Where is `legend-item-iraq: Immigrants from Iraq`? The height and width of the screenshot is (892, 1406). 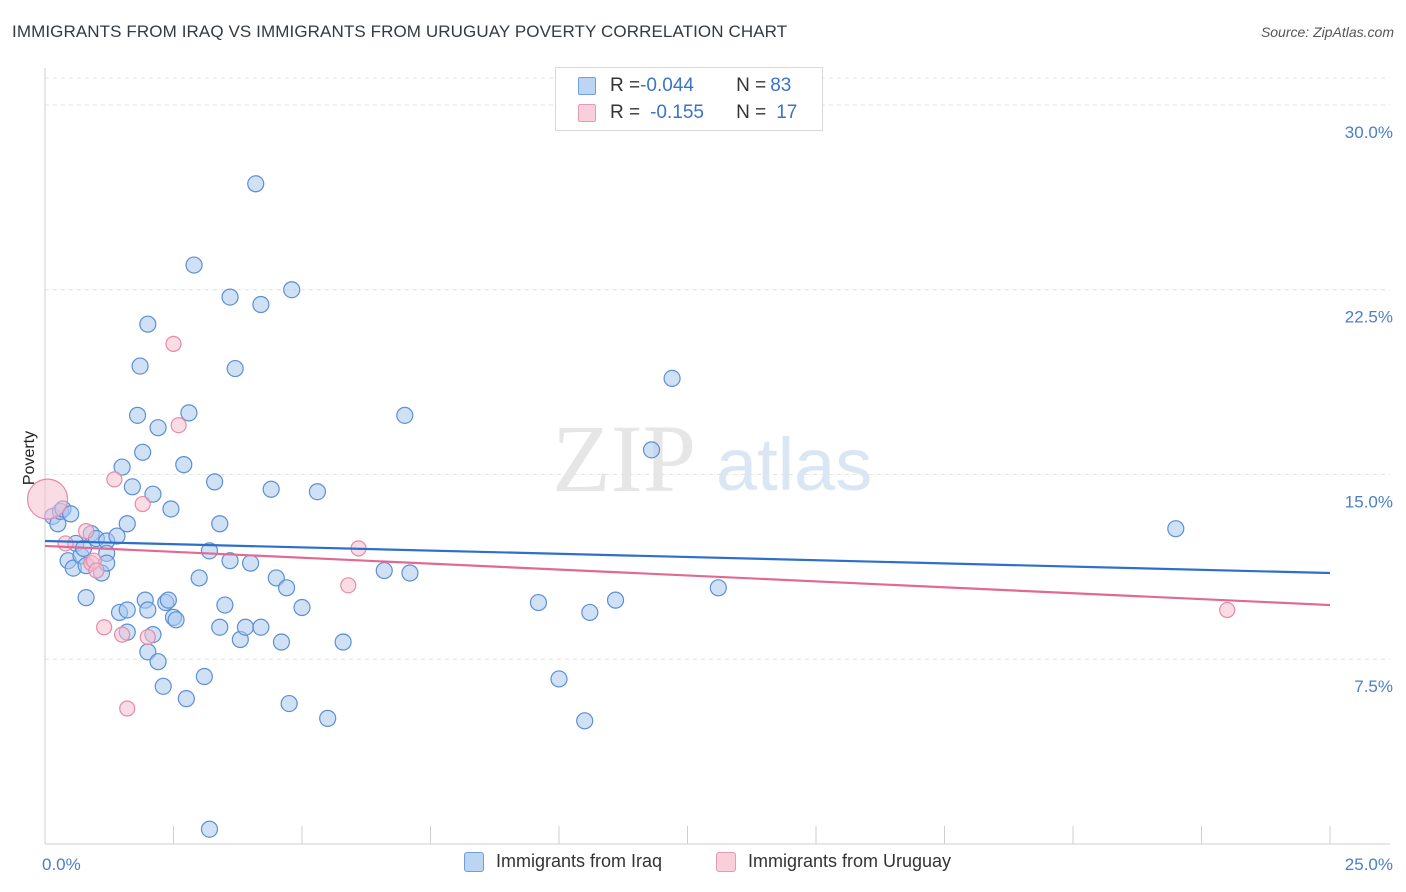
legend-item-iraq: Immigrants from Iraq is located at coordinates (563, 861).